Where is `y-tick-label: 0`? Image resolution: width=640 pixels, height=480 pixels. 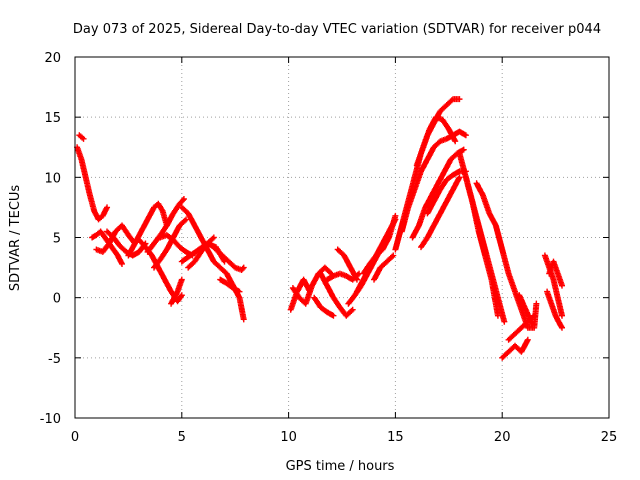
y-tick-label: 0 is located at coordinates (57, 299).